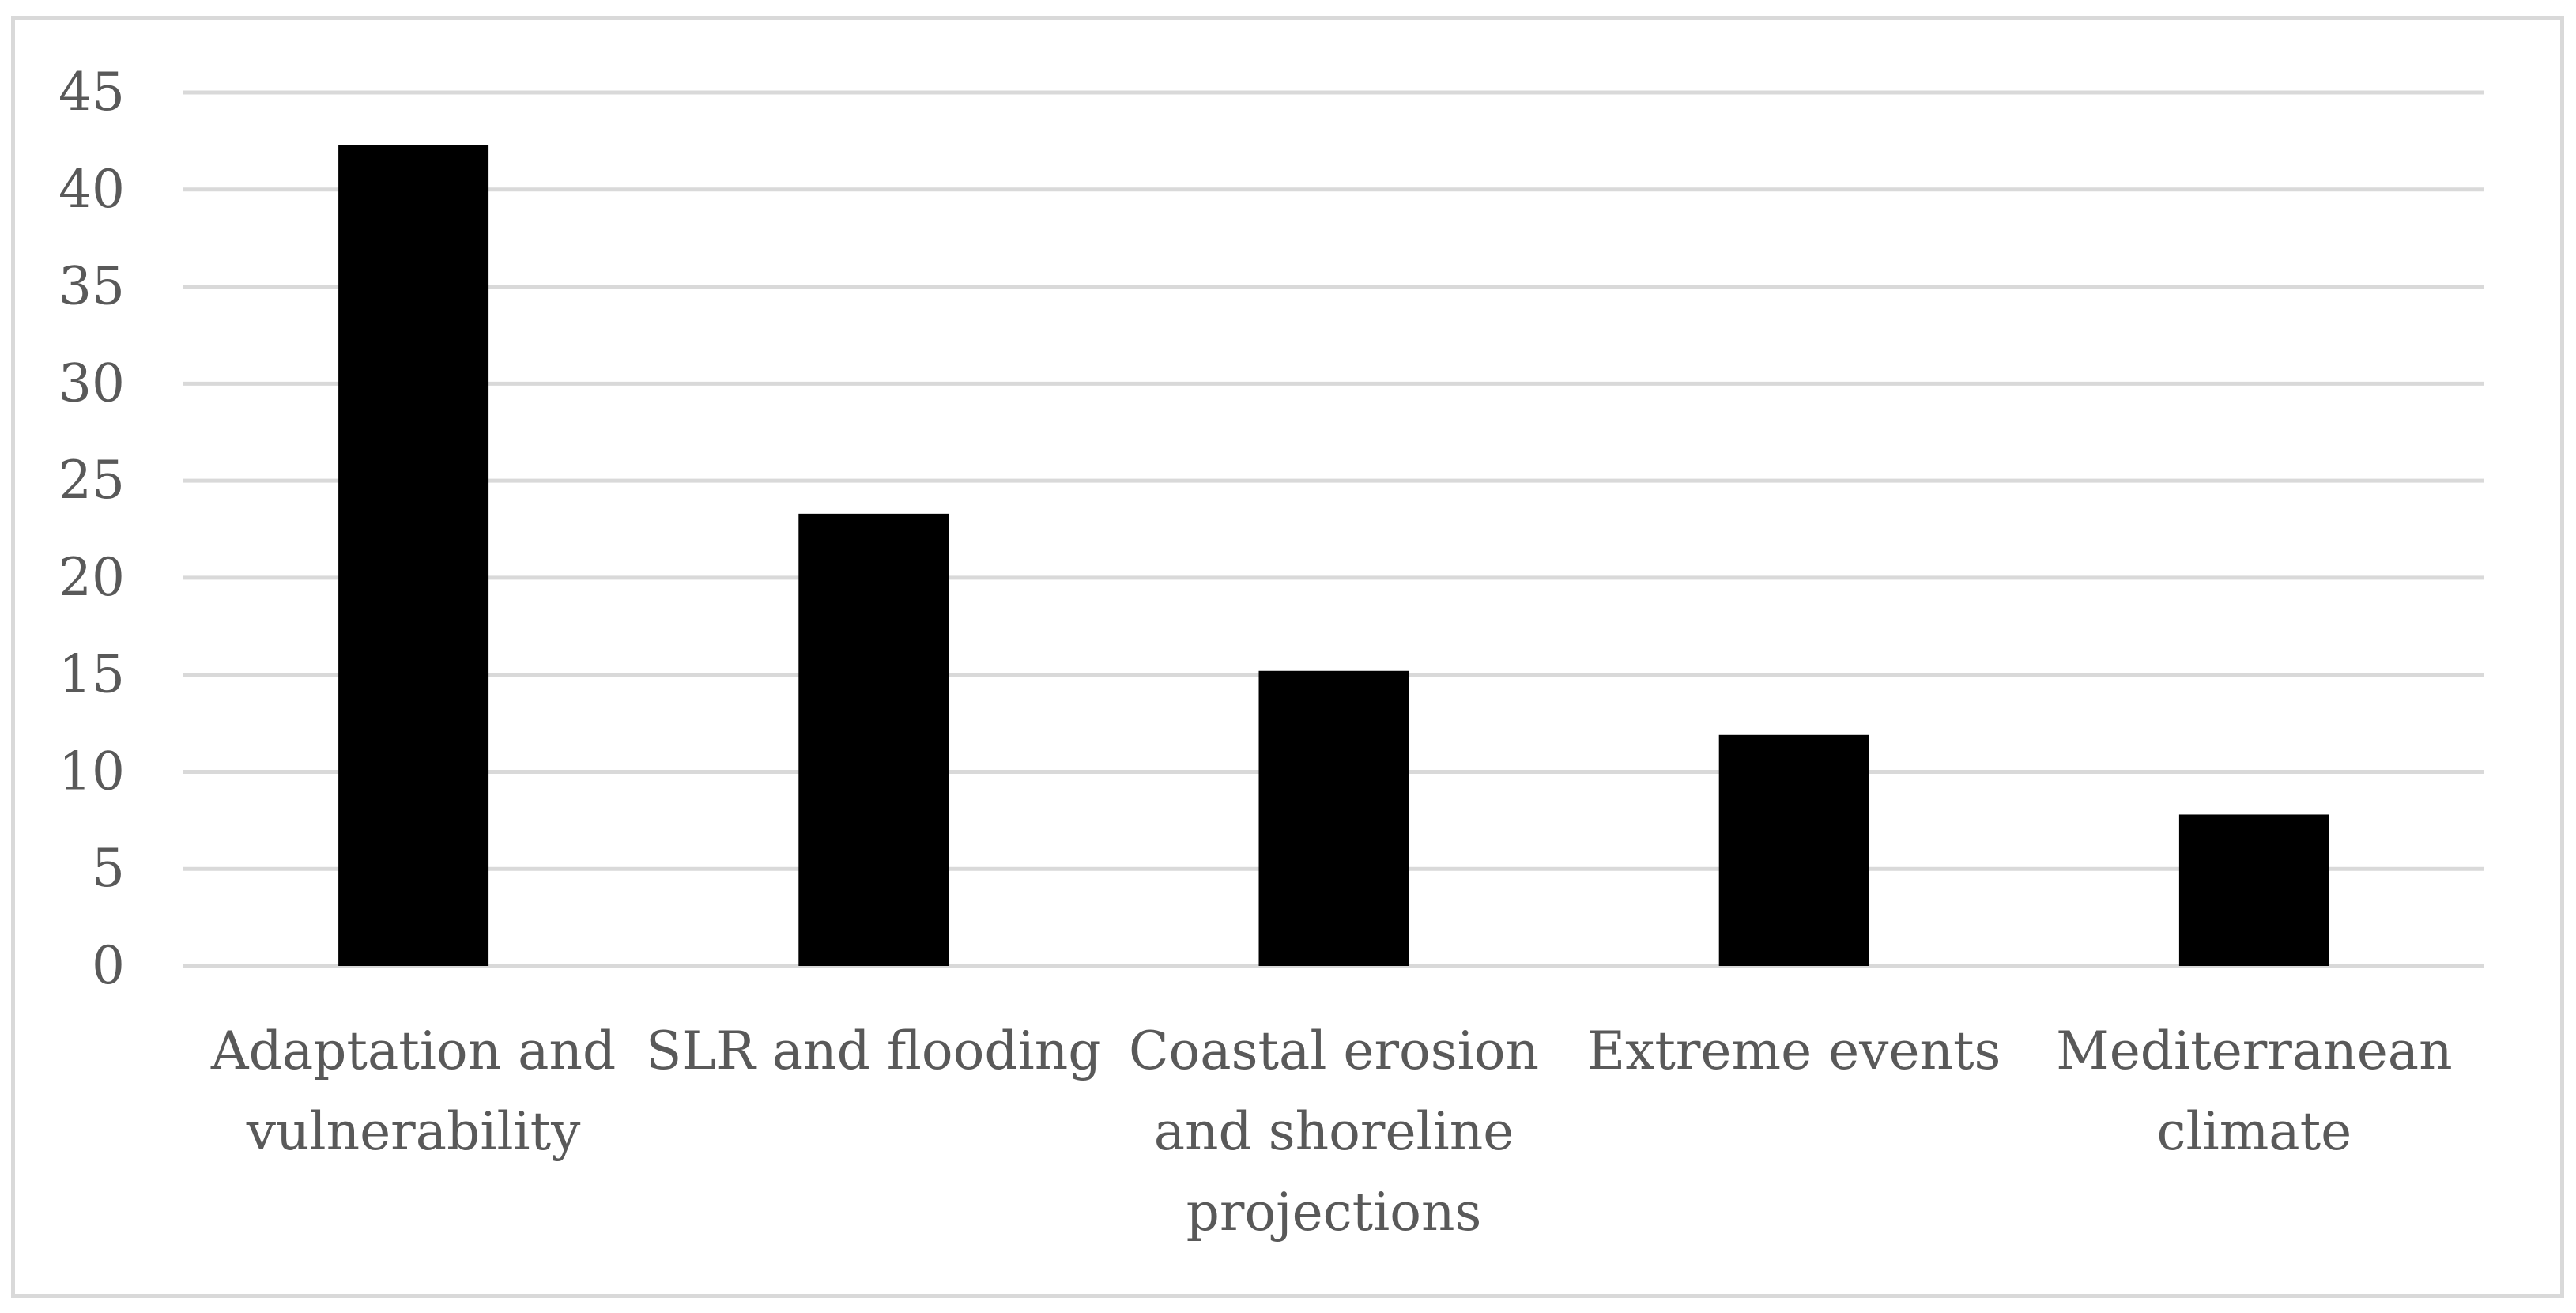 This screenshot has height=1313, width=2576. I want to click on category-label-line: and shoreline, so click(1334, 1131).